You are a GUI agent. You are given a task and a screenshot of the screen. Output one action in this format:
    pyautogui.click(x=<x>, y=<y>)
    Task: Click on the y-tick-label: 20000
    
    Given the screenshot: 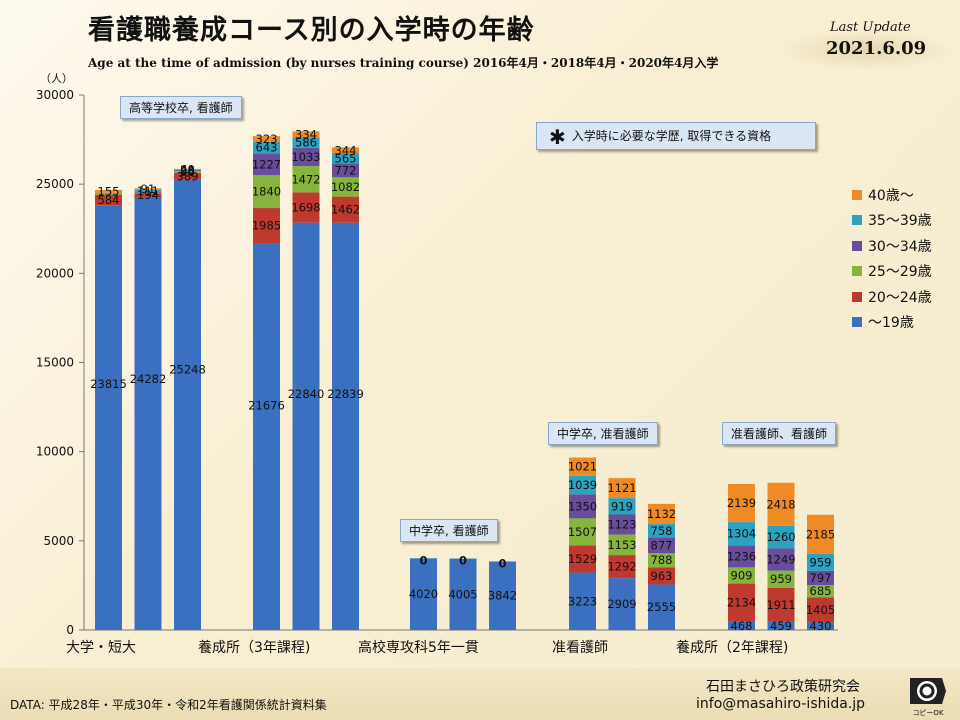 What is the action you would take?
    pyautogui.click(x=55, y=273)
    